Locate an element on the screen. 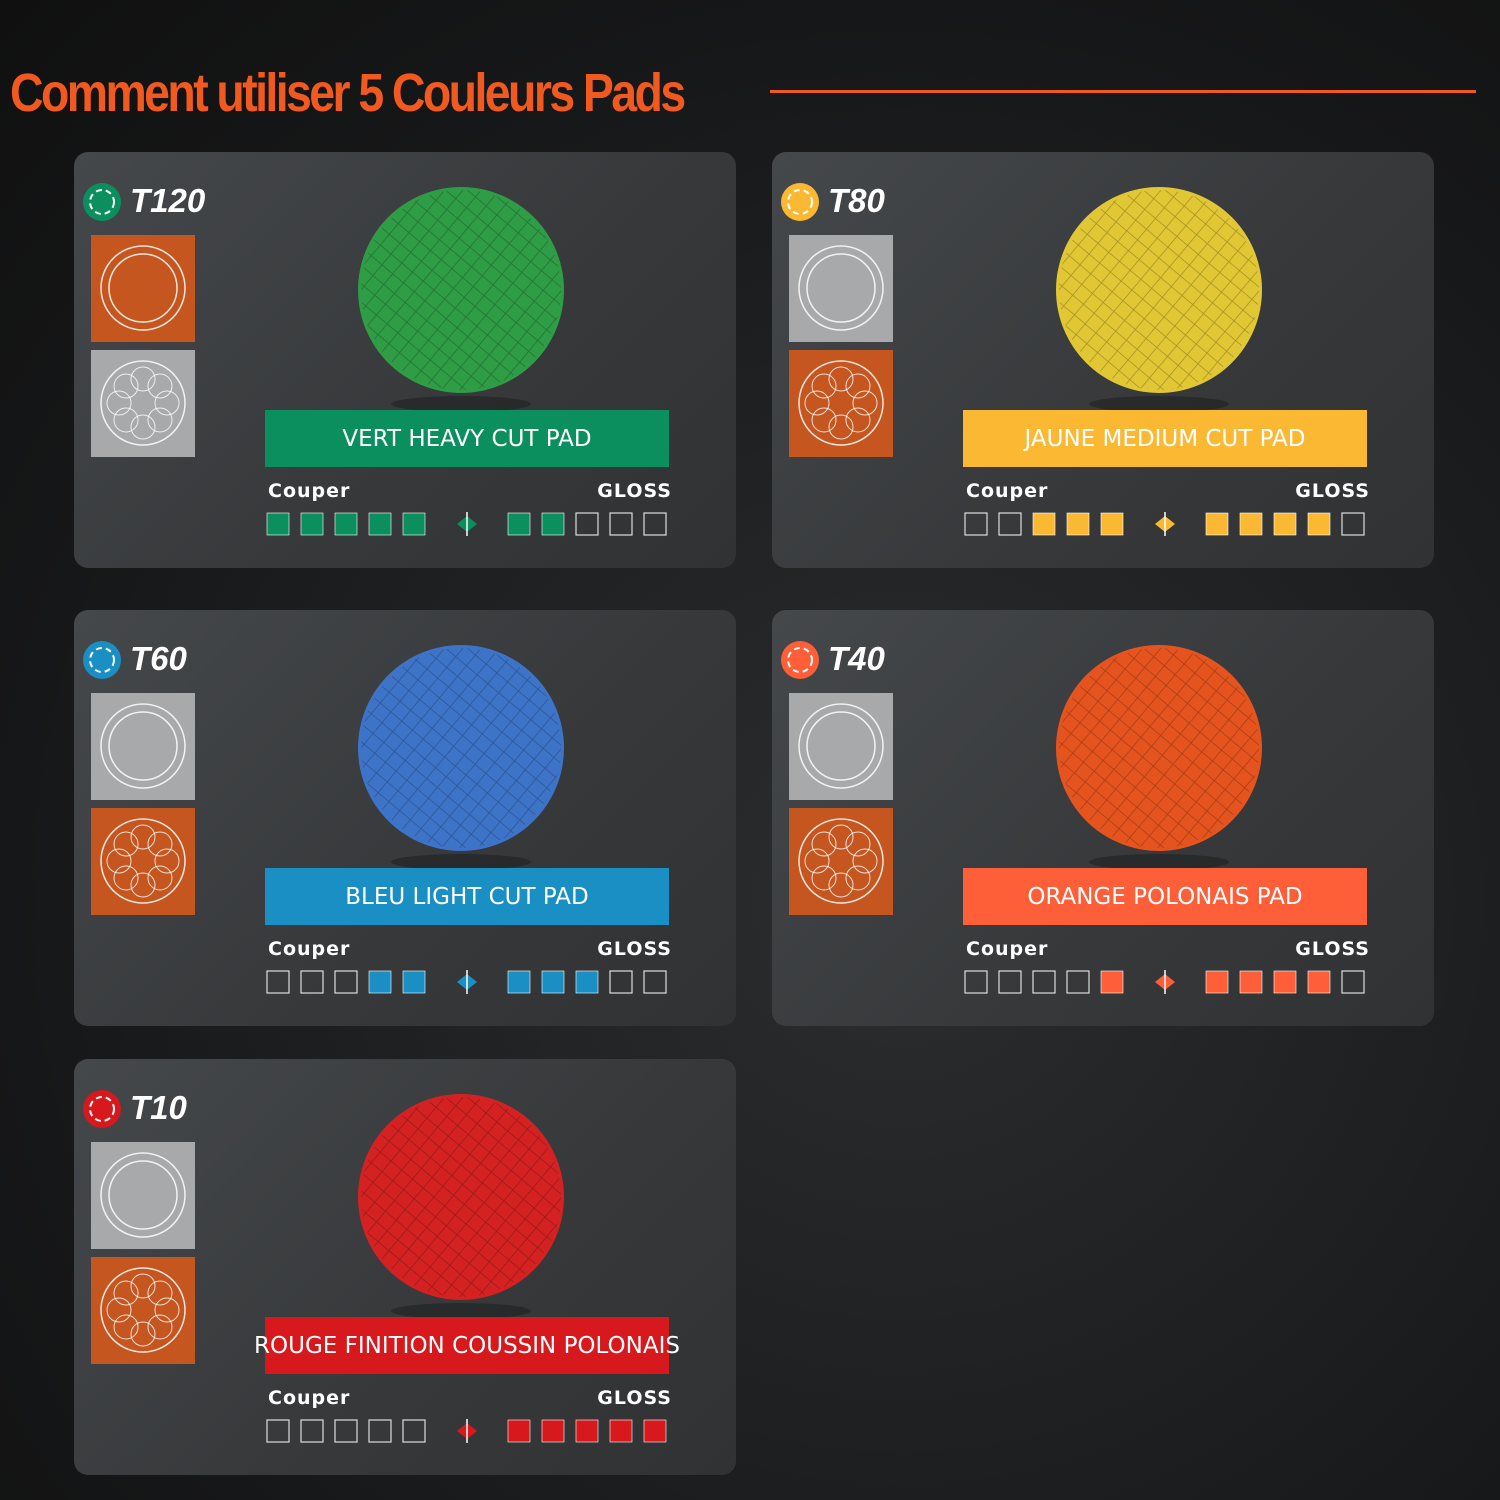 Image resolution: width=1500 pixels, height=1500 pixels. title-rule is located at coordinates (1123, 91).